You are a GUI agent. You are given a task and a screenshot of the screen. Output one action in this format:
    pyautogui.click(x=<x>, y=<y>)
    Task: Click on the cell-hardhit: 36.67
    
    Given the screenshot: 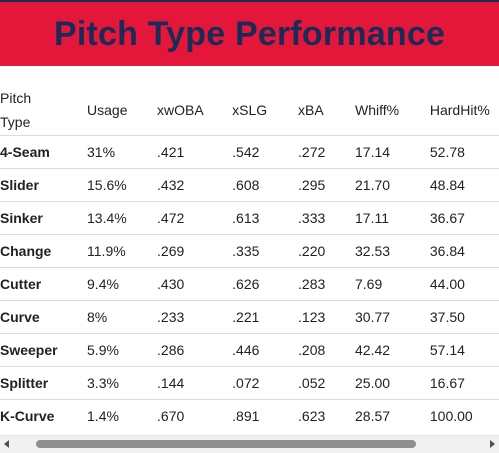 What is the action you would take?
    pyautogui.click(x=464, y=218)
    